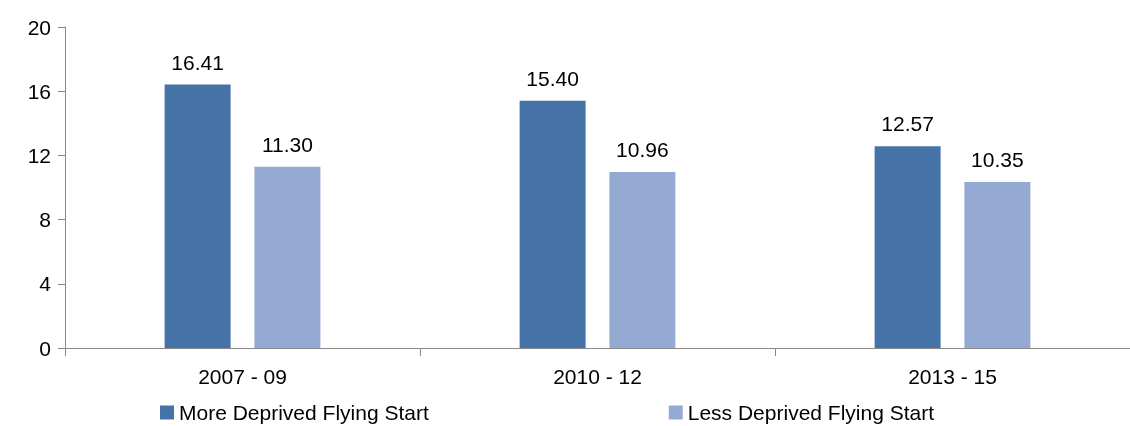  Describe the element at coordinates (304, 412) in the screenshot. I see `legend-label: More Deprived Flying Start` at that location.